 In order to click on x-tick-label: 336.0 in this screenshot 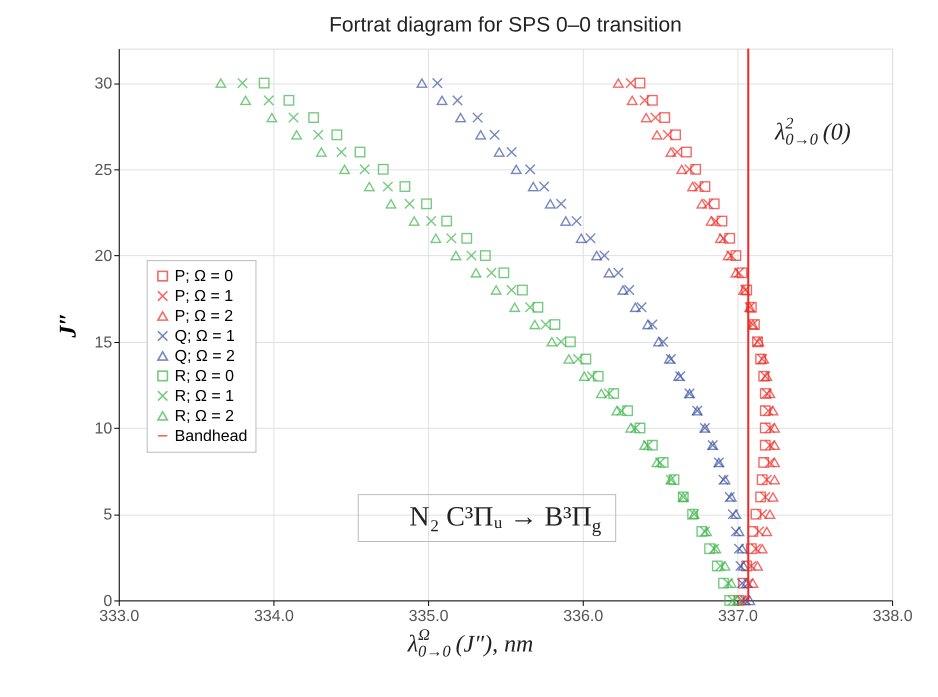, I will do `click(583, 616)`.